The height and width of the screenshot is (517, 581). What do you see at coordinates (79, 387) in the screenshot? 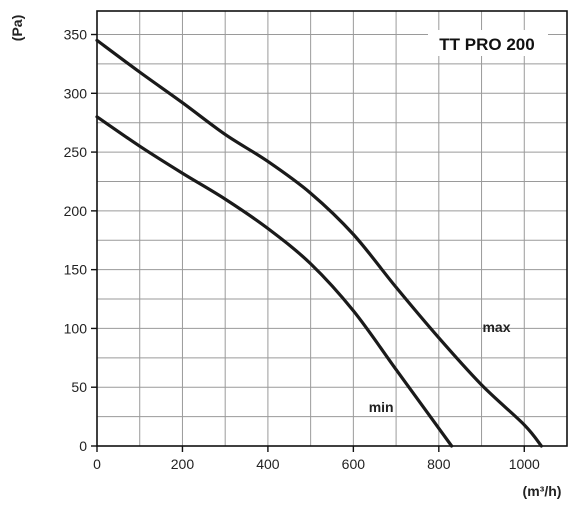
I see `y-tick-label: 50` at bounding box center [79, 387].